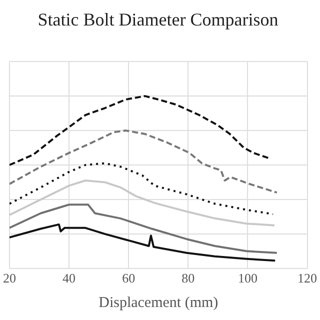 This screenshot has height=320, width=320. What do you see at coordinates (69, 278) in the screenshot?
I see `x-tick-label: 40` at bounding box center [69, 278].